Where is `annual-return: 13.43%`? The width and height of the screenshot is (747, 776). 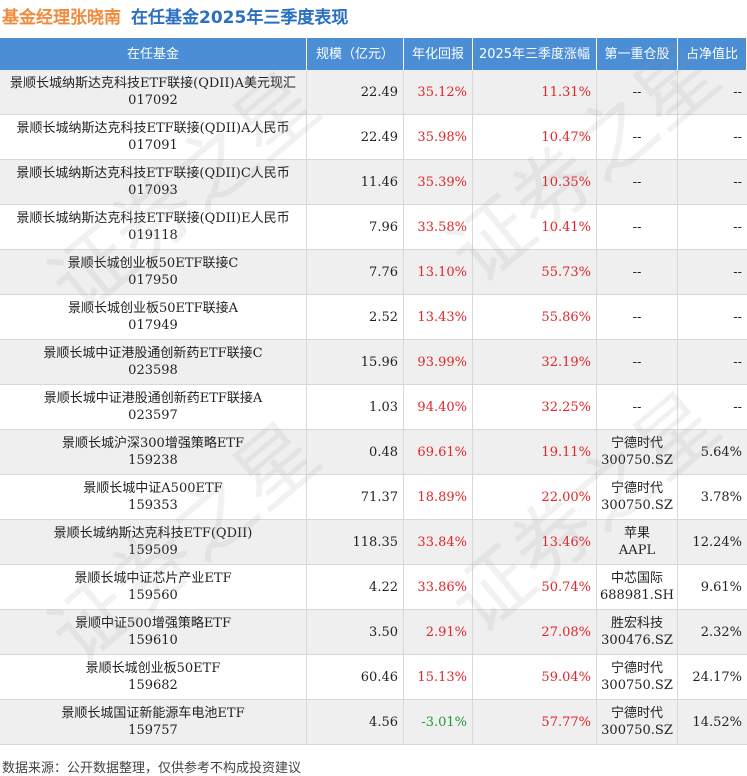 annual-return: 13.43% is located at coordinates (442, 317).